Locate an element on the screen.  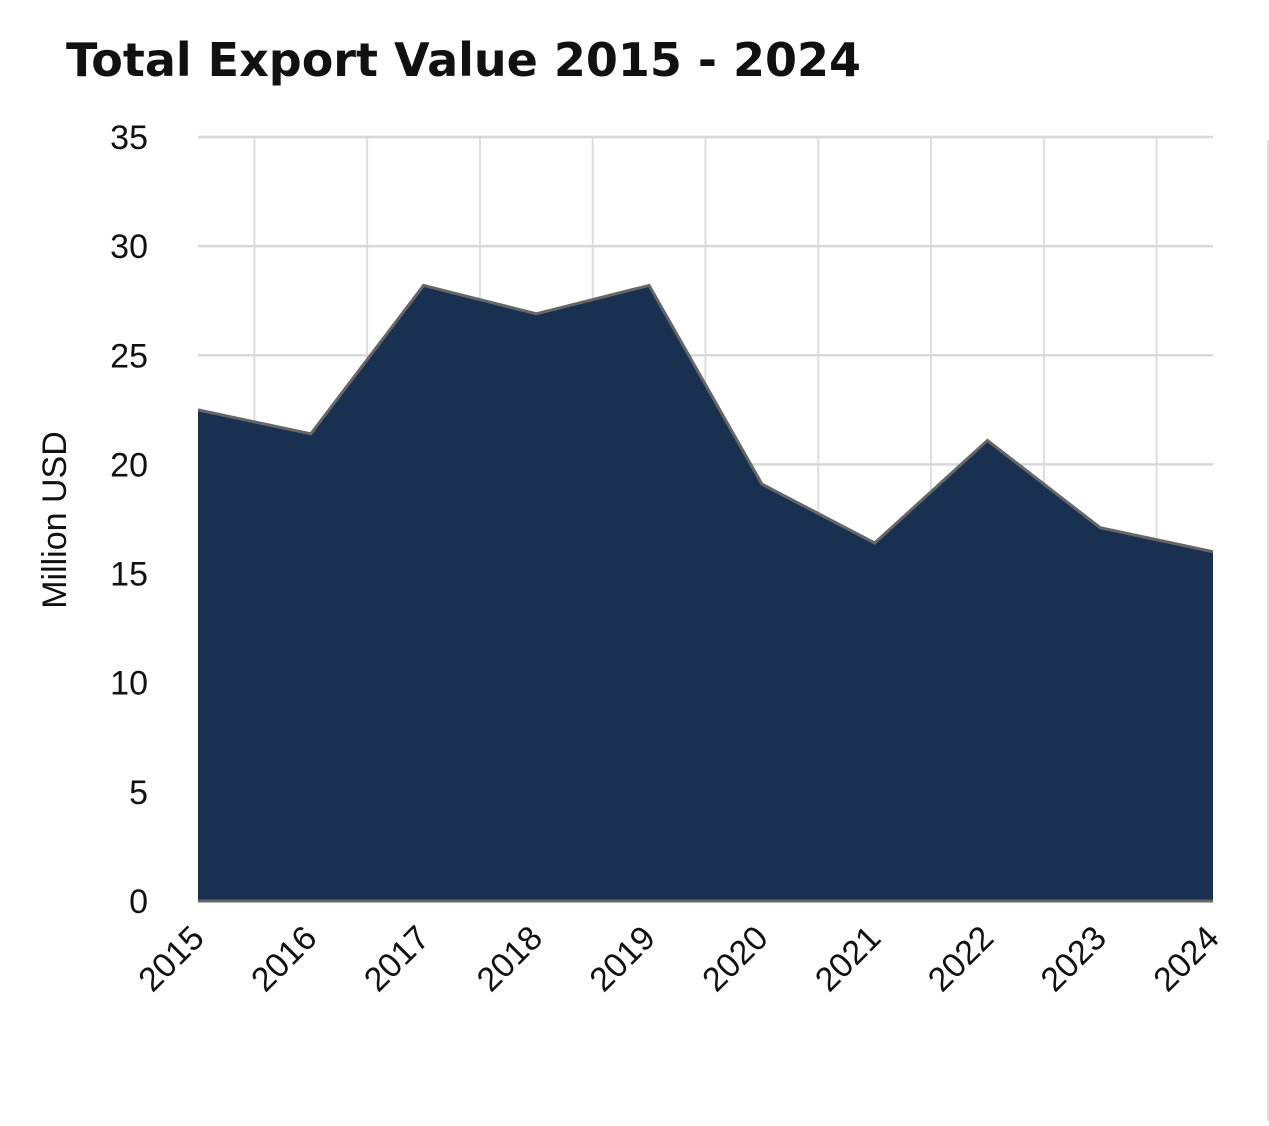
x-tick-label: 2021 is located at coordinates (848, 959).